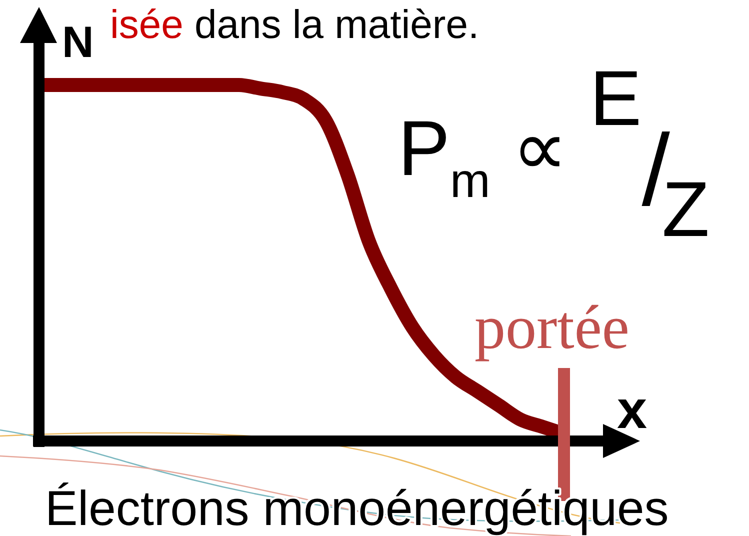 This screenshot has height=536, width=749. Describe the element at coordinates (295, 25) in the screenshot. I see `chart-title: isée dans la matière.` at that location.